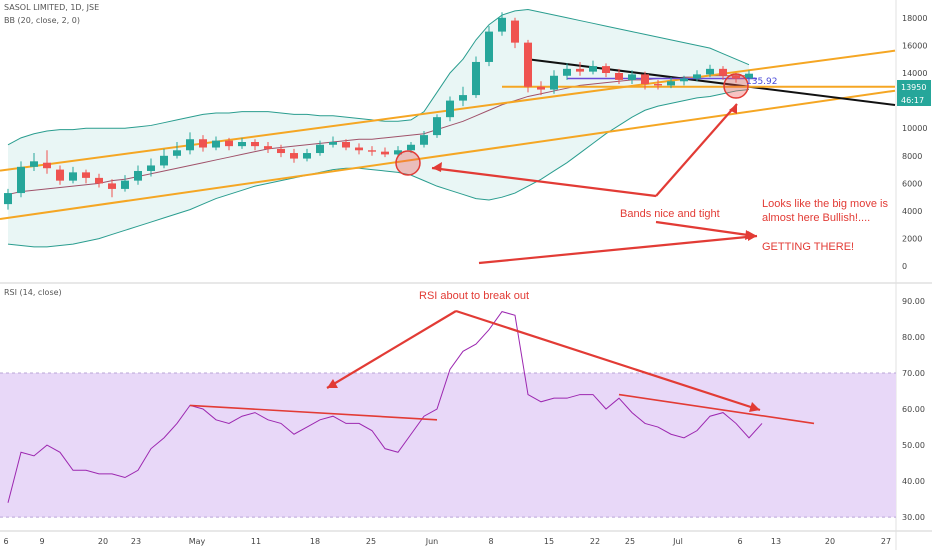 Image resolution: width=932 pixels, height=550 pixels. Describe the element at coordinates (912, 183) in the screenshot. I see `price-axis-tick: 6000` at that location.